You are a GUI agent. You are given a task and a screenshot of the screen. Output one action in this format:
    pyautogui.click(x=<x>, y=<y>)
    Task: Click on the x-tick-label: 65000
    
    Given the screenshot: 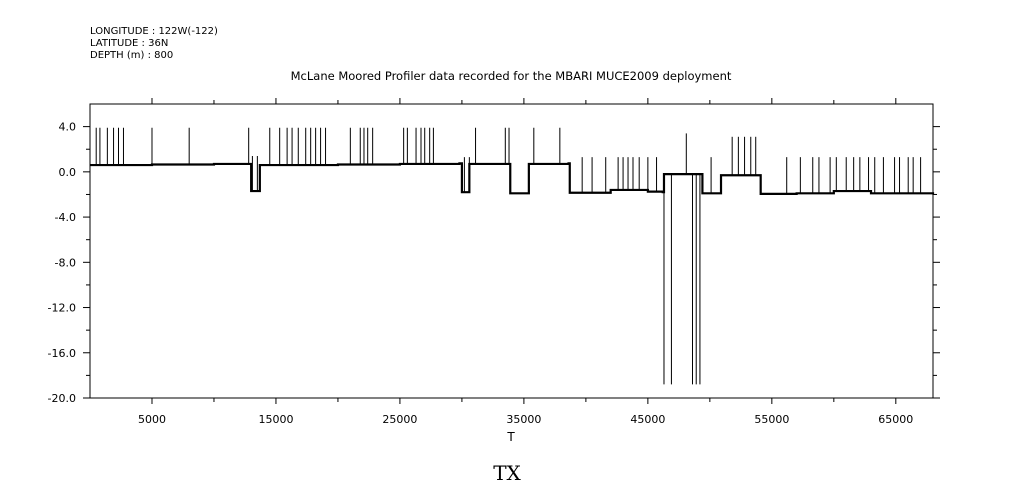 What is the action you would take?
    pyautogui.click(x=895, y=419)
    